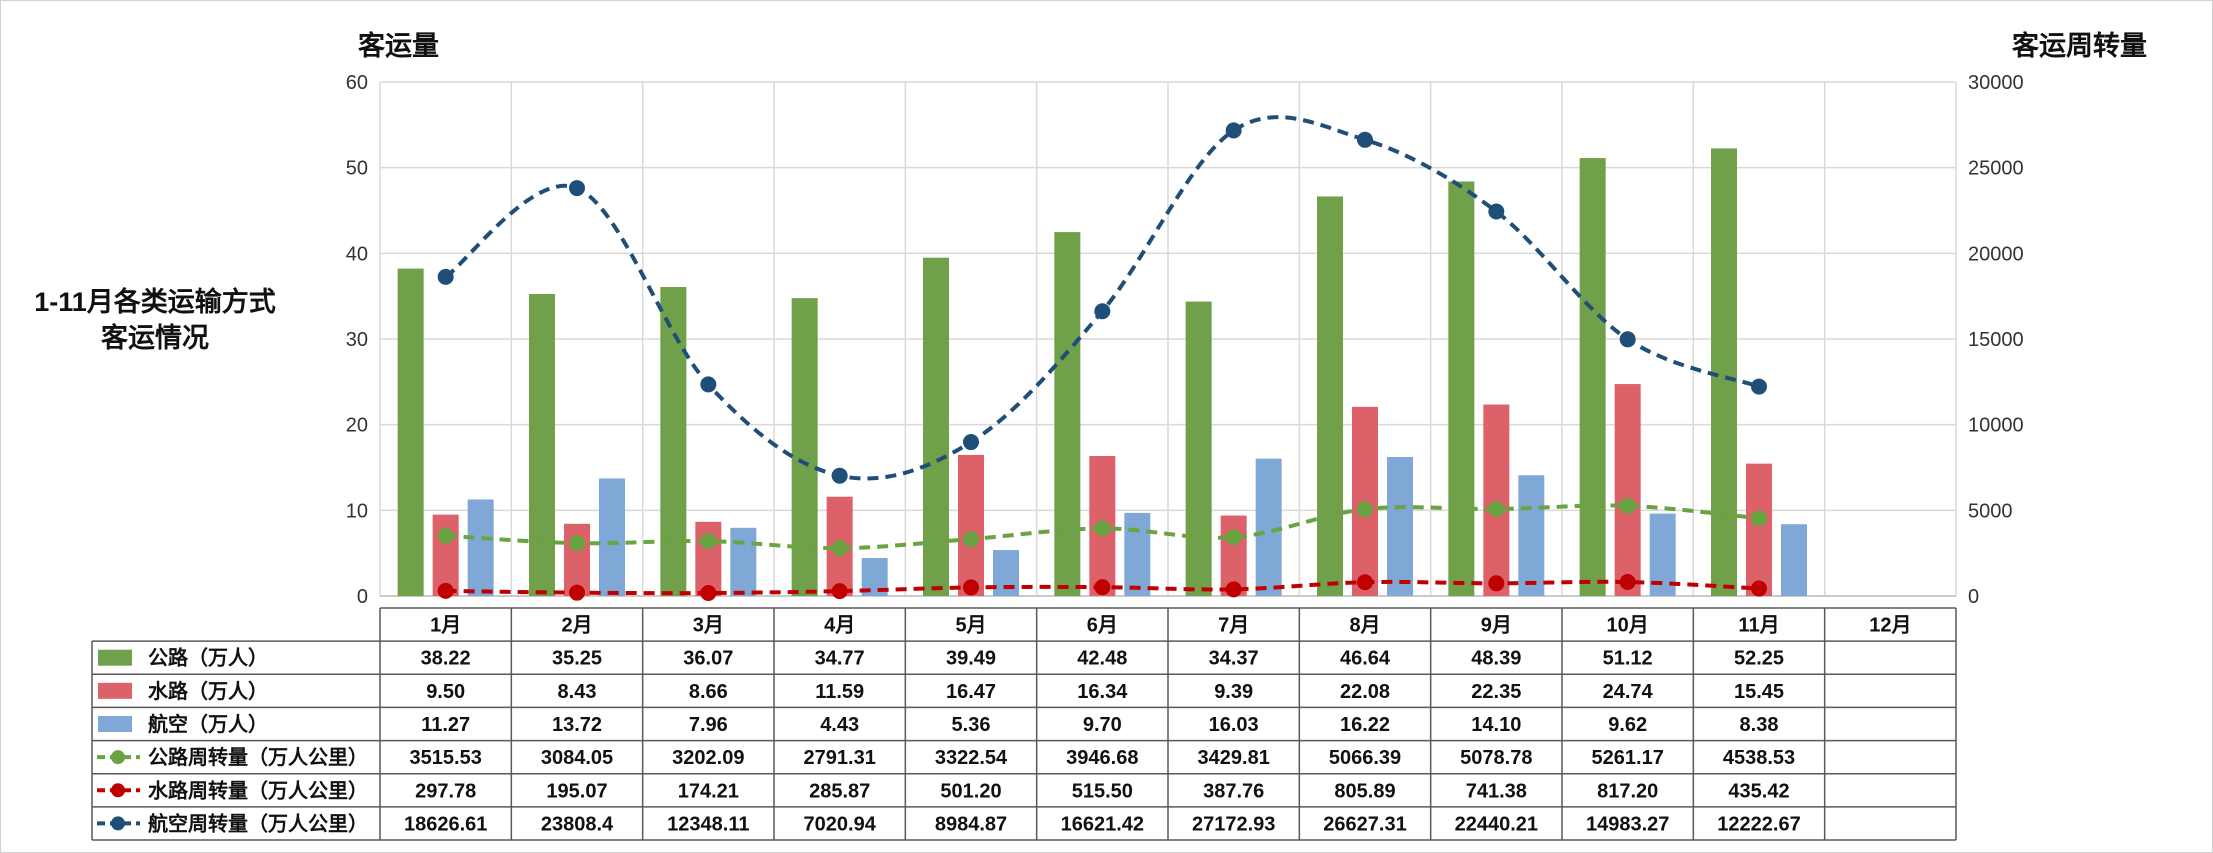 Image resolution: width=2213 pixels, height=853 pixels. What do you see at coordinates (1627, 791) in the screenshot?
I see `data-label: 817.20` at bounding box center [1627, 791].